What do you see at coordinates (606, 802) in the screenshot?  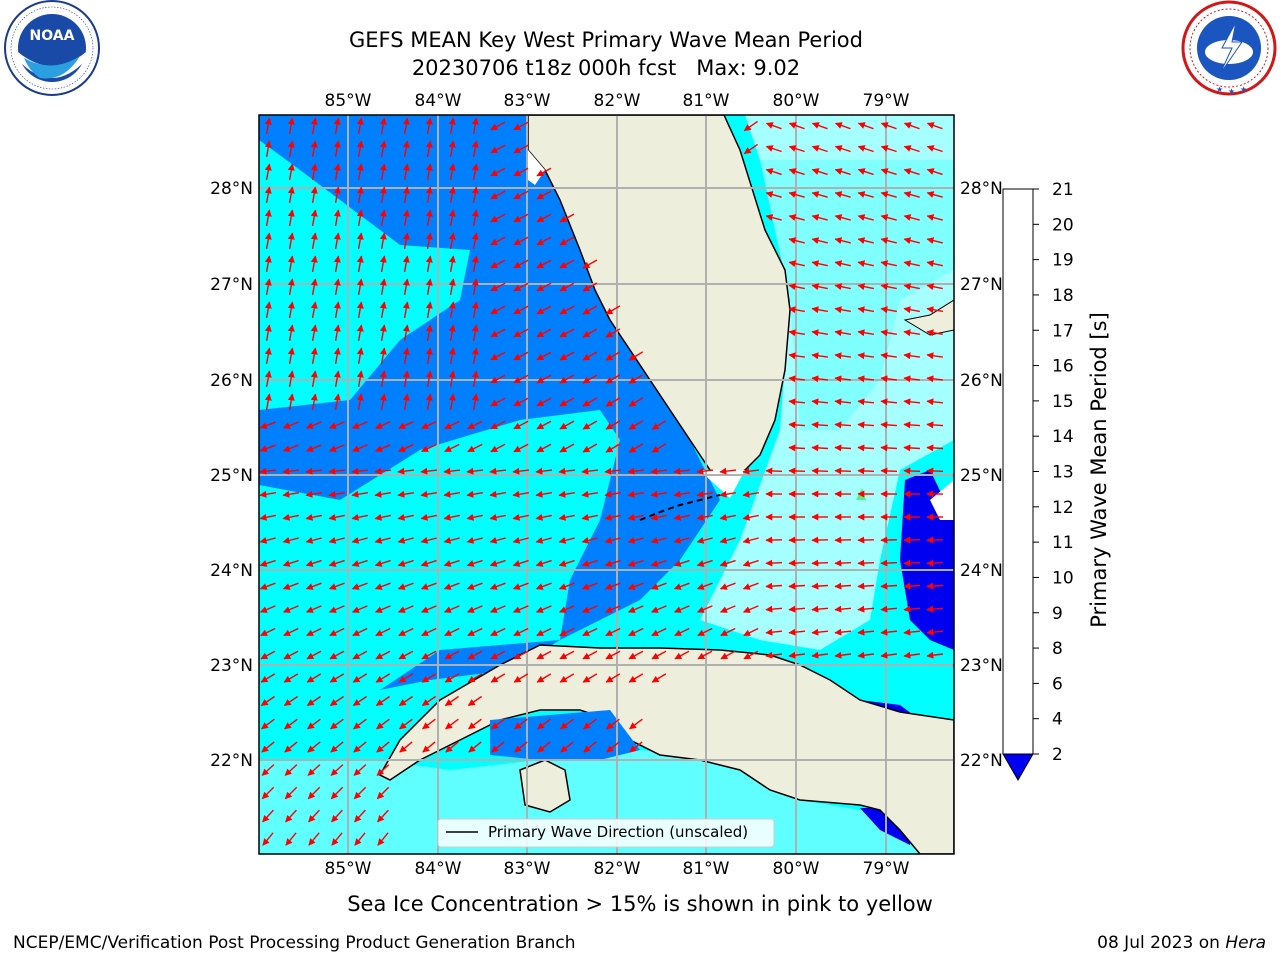 I see `ocean-south-zone` at bounding box center [606, 802].